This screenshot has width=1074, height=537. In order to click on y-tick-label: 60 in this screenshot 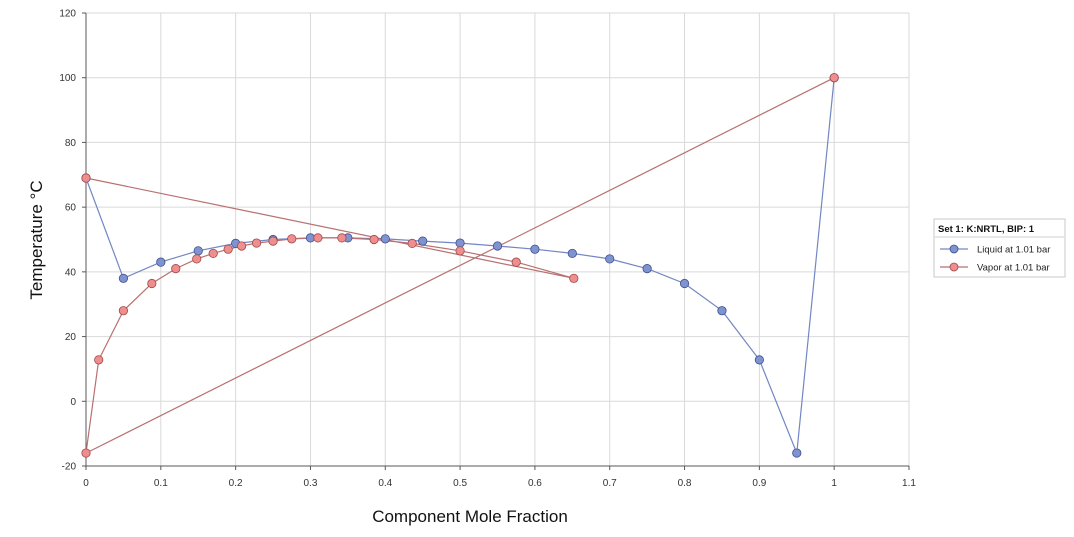, I will do `click(71, 208)`.